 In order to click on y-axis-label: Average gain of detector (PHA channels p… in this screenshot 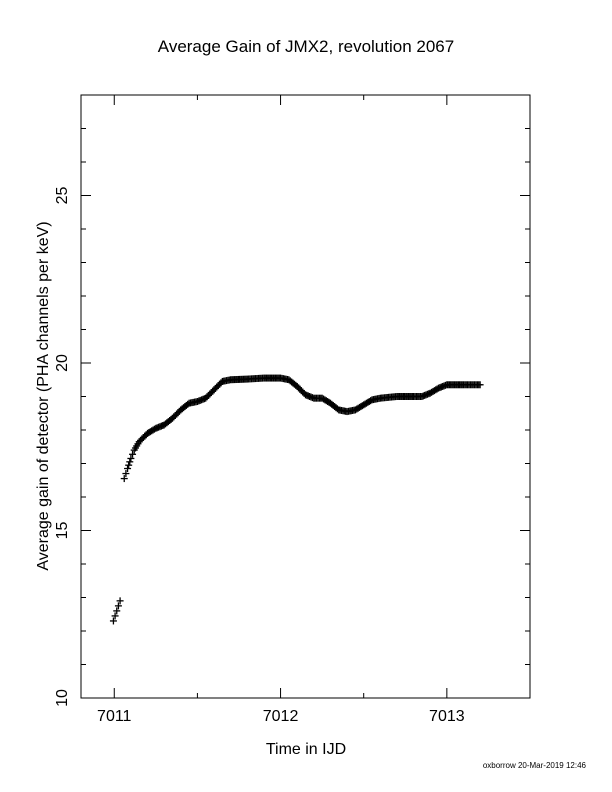, I will do `click(43, 395)`.